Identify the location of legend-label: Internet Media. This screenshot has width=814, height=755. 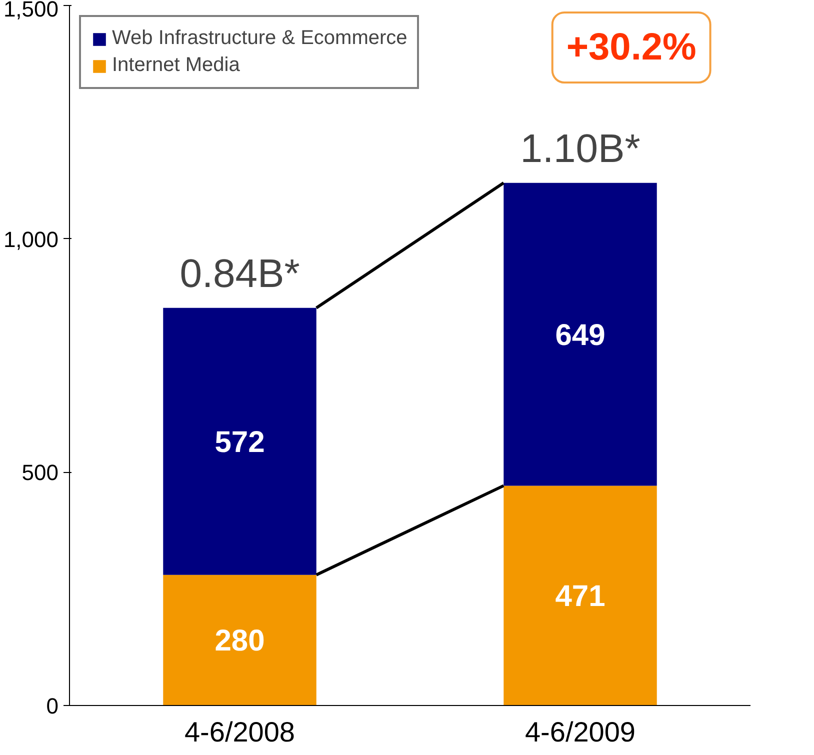
(176, 65).